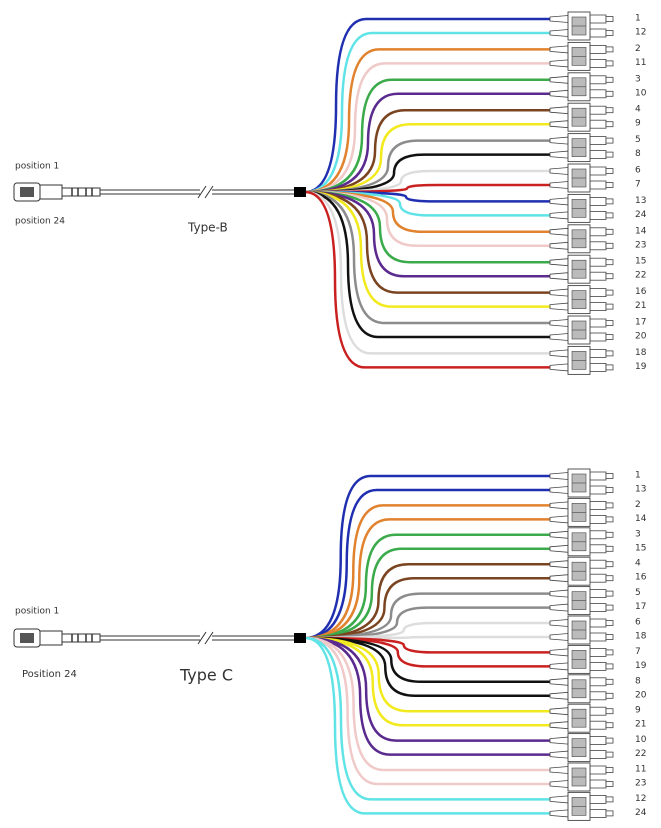  What do you see at coordinates (27, 638) in the screenshot?
I see `mpo-key` at bounding box center [27, 638].